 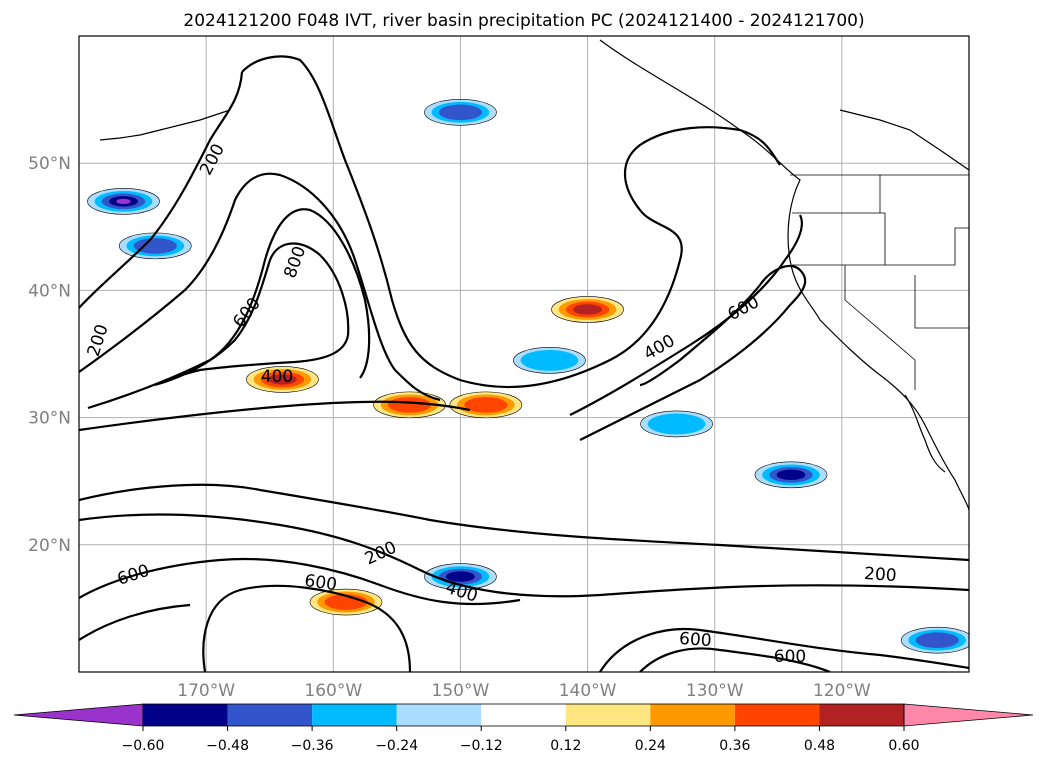 I want to click on lon-label: 120°W, so click(x=842, y=691).